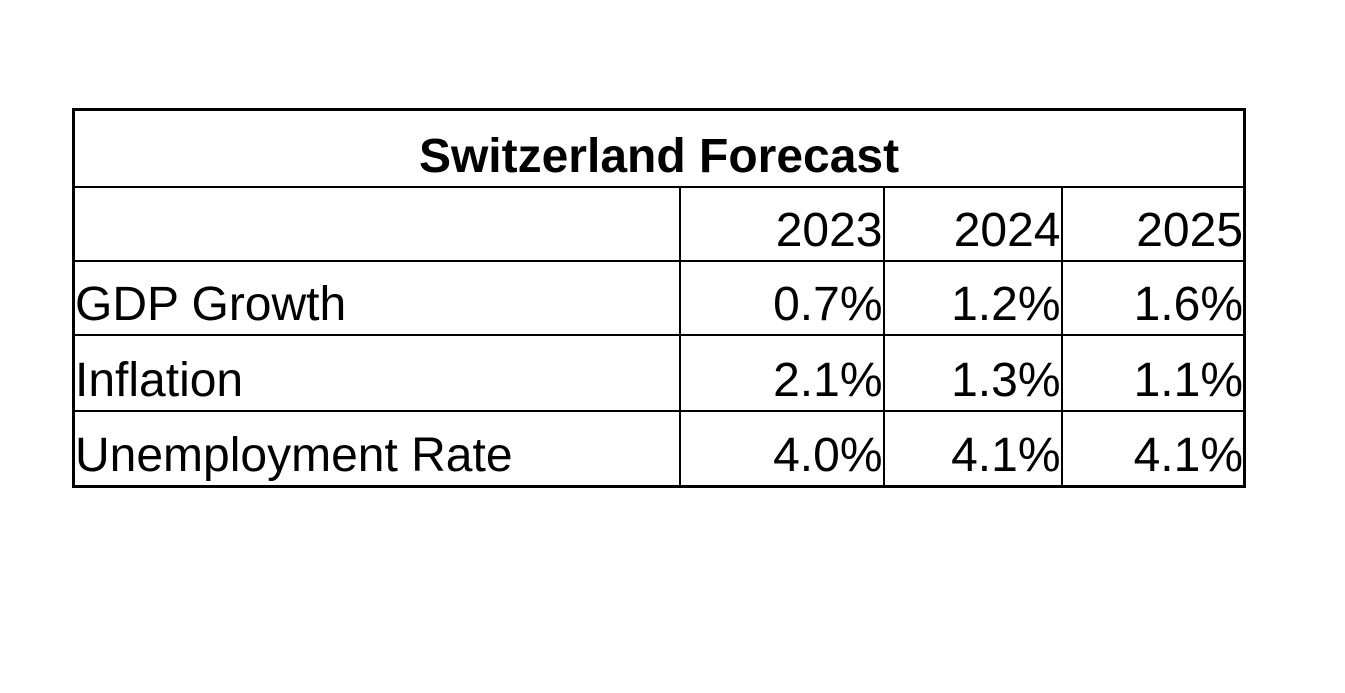 The height and width of the screenshot is (693, 1345). I want to click on table-row: Unemployment Rate 4.0% 4.1% 4.1%, so click(659, 448).